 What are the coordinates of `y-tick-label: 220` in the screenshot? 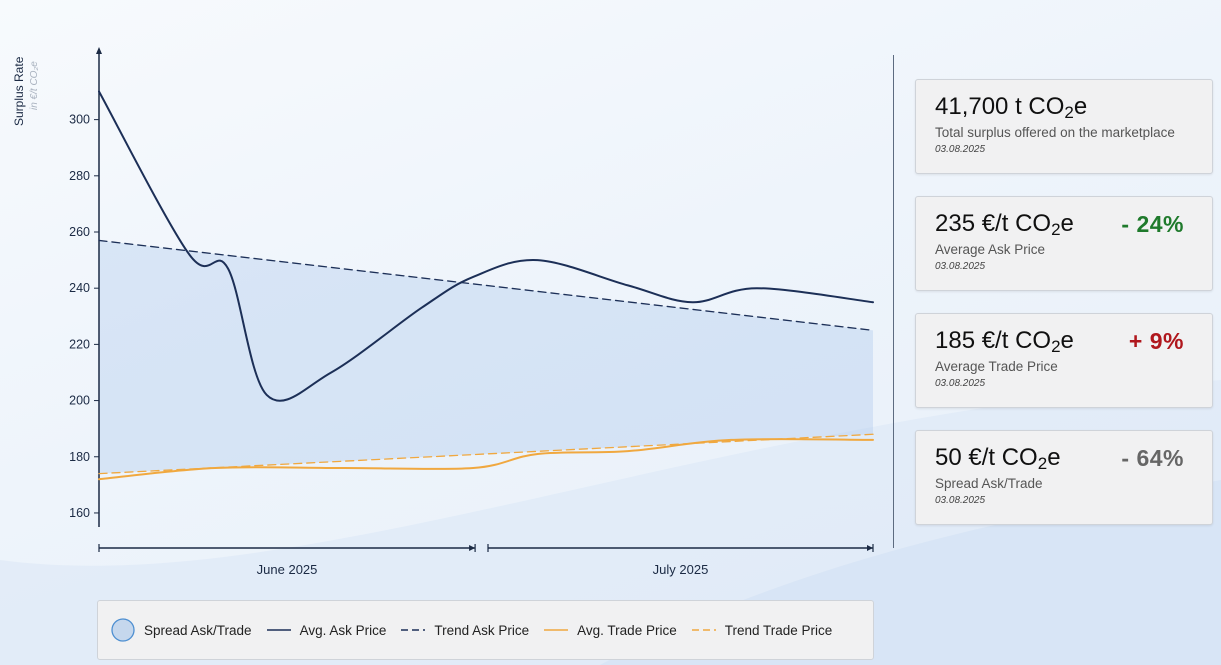 It's located at (79, 344).